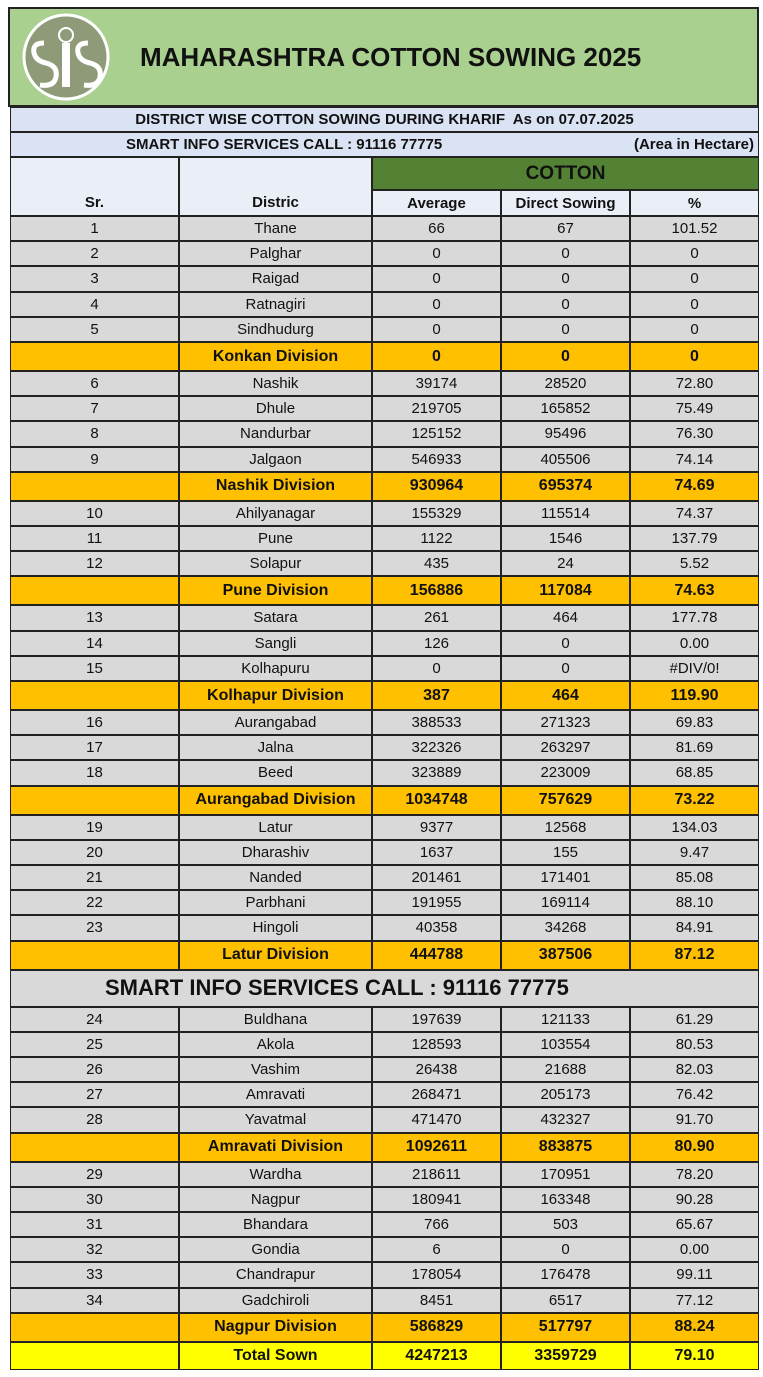 The height and width of the screenshot is (1377, 763). What do you see at coordinates (694, 591) in the screenshot?
I see `value-cell: 74.63` at bounding box center [694, 591].